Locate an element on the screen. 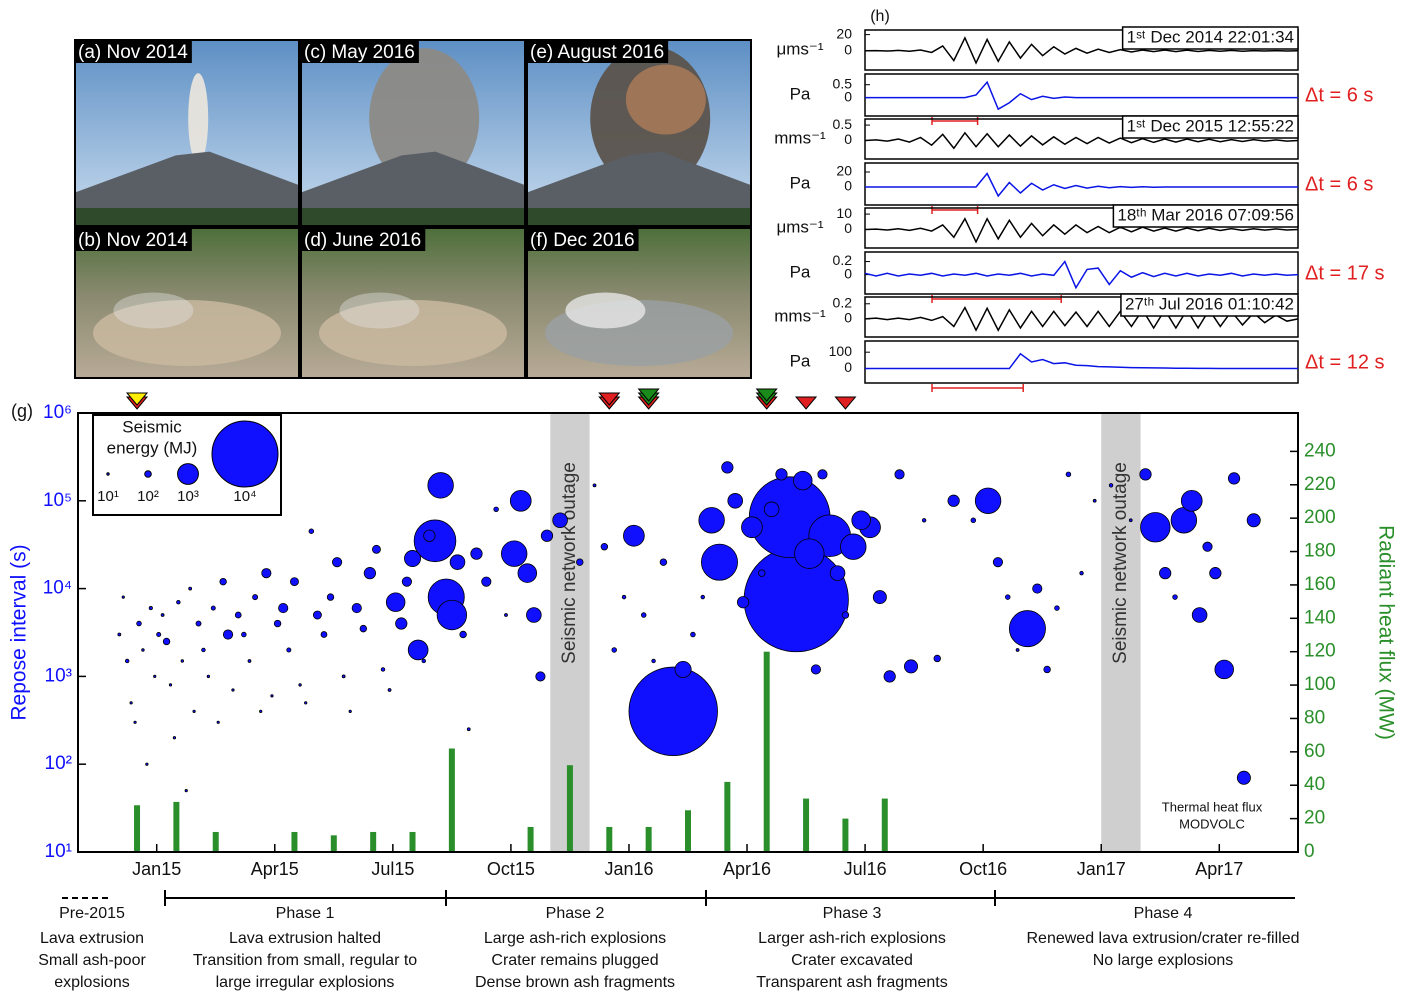  photo-crater-floor is located at coordinates (187, 333).